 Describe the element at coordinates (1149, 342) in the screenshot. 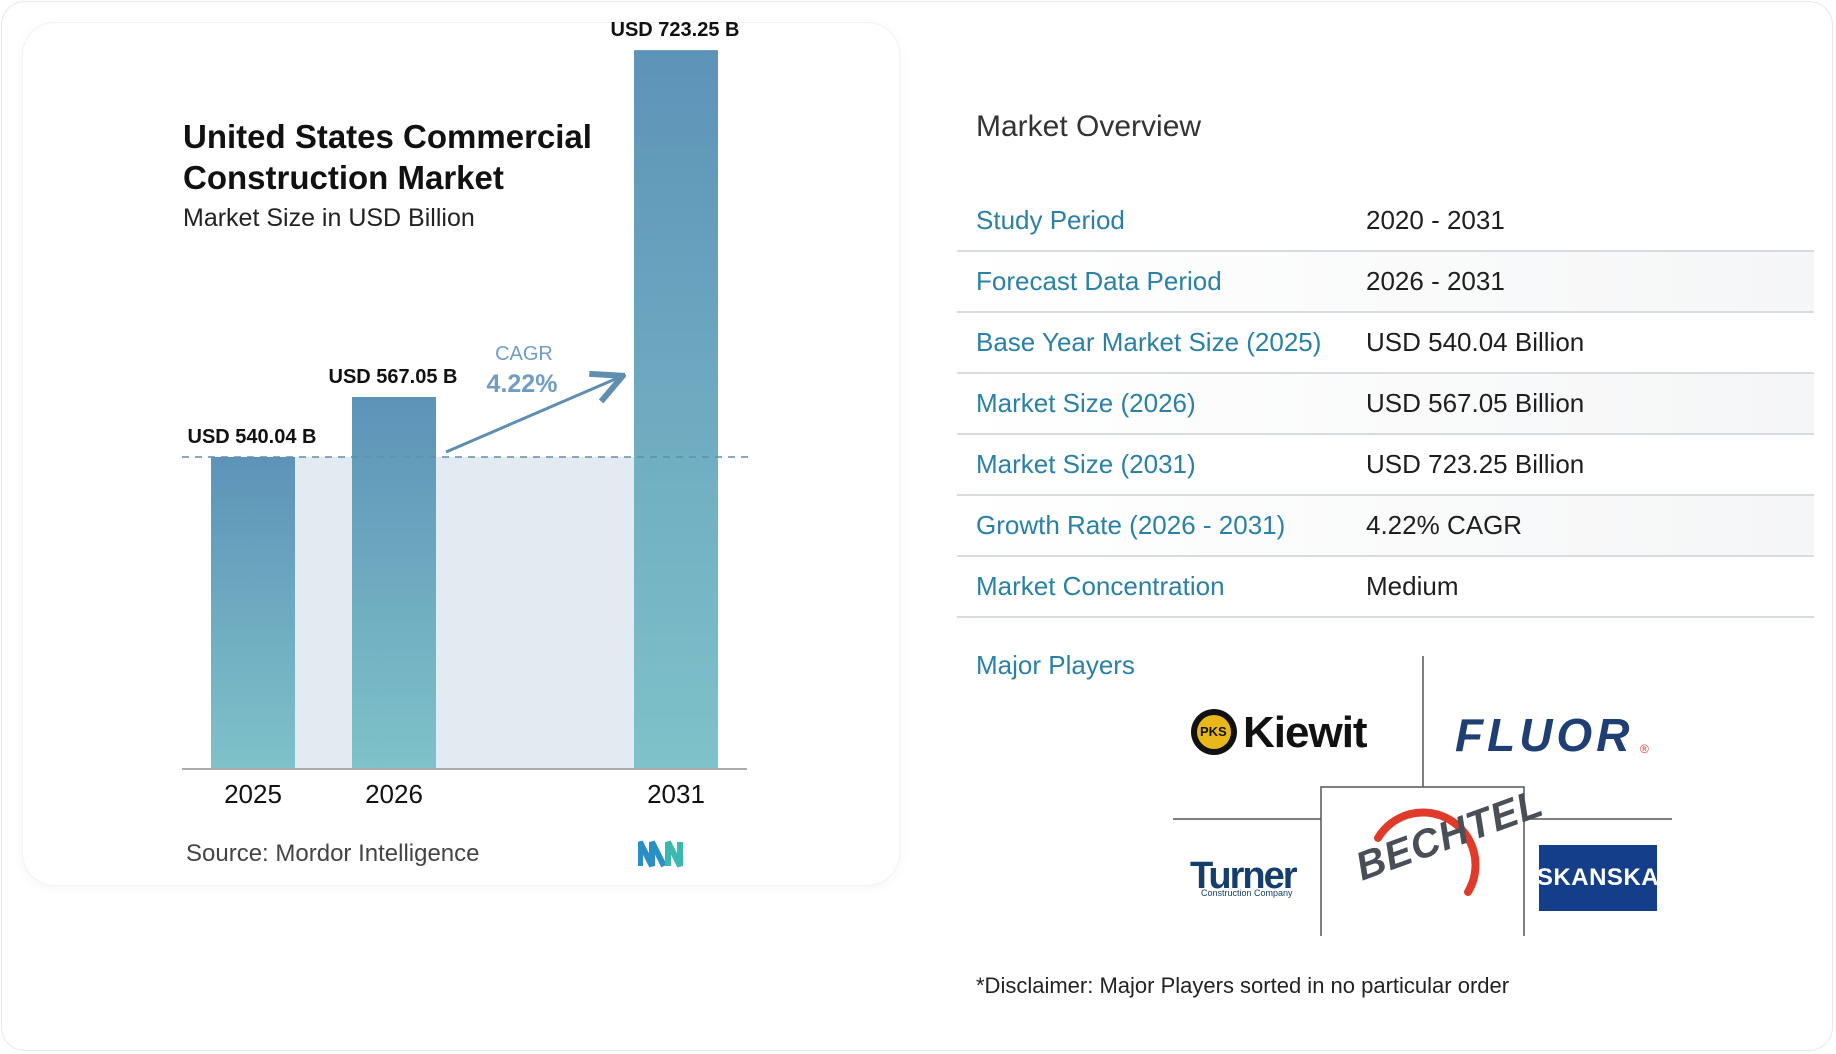

I see `overview-label: Base Year Market Size (2025)` at that location.